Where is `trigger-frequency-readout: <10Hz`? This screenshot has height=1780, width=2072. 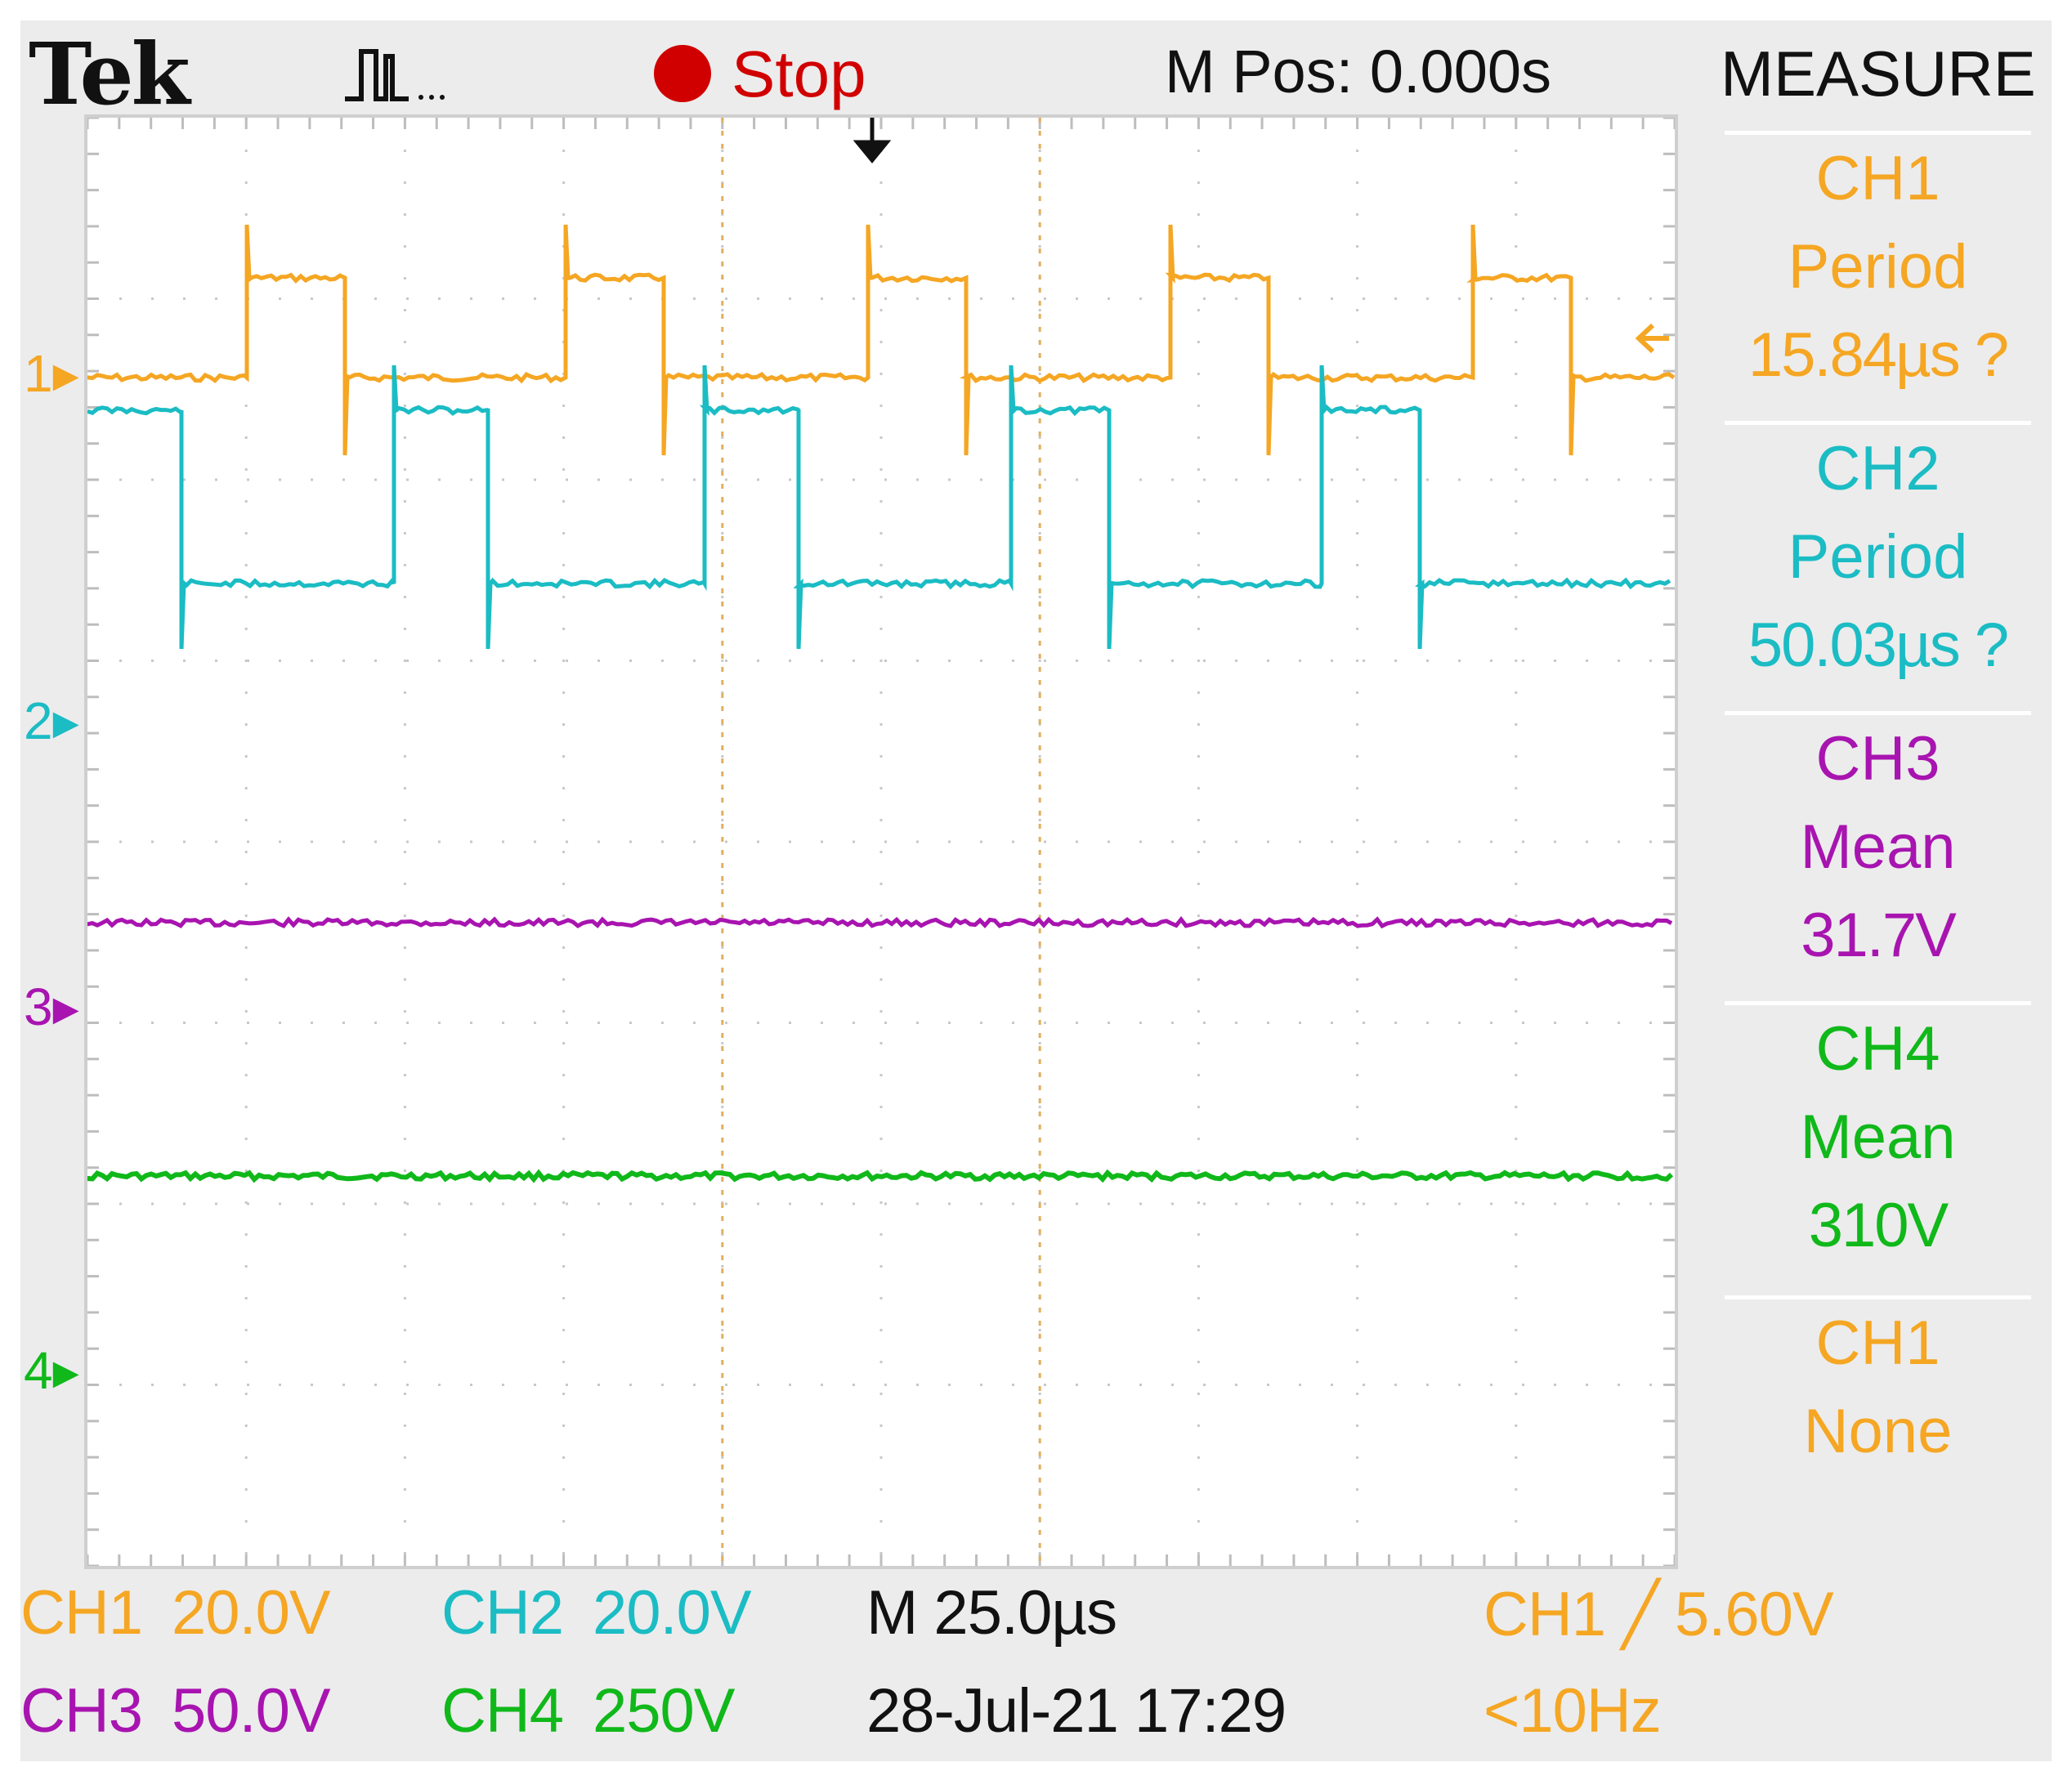 trigger-frequency-readout: <10Hz is located at coordinates (1573, 1711).